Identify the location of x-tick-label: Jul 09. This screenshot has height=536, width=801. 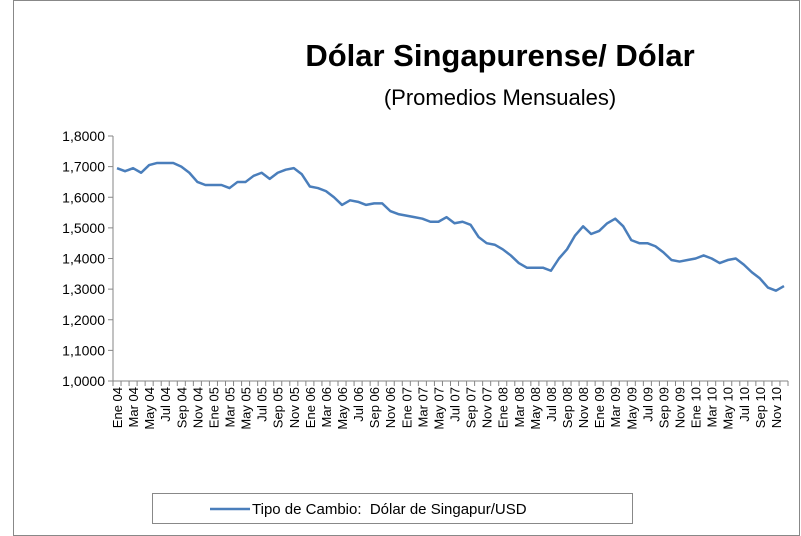
(647, 404).